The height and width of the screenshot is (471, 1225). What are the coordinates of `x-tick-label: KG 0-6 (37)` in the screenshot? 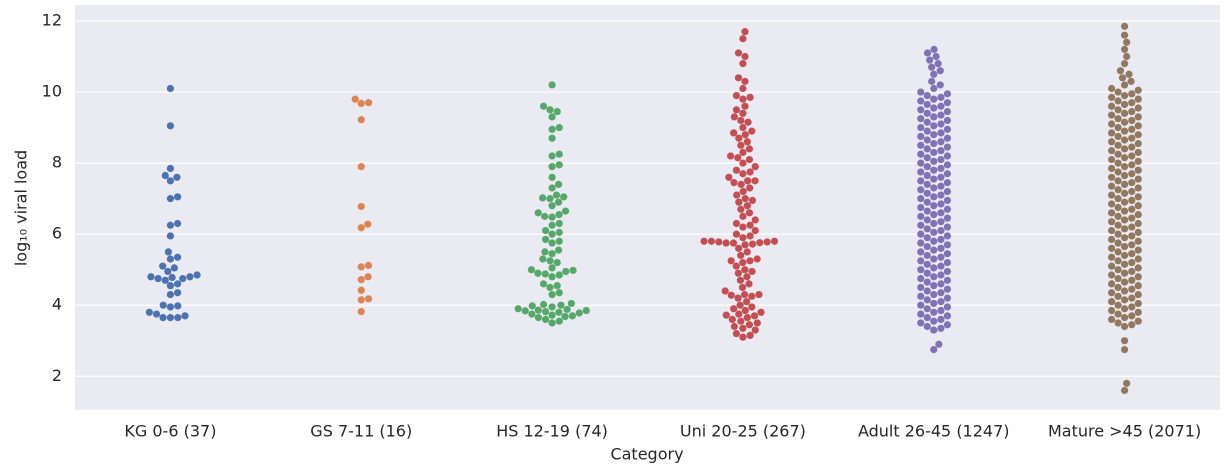 It's located at (170, 431).